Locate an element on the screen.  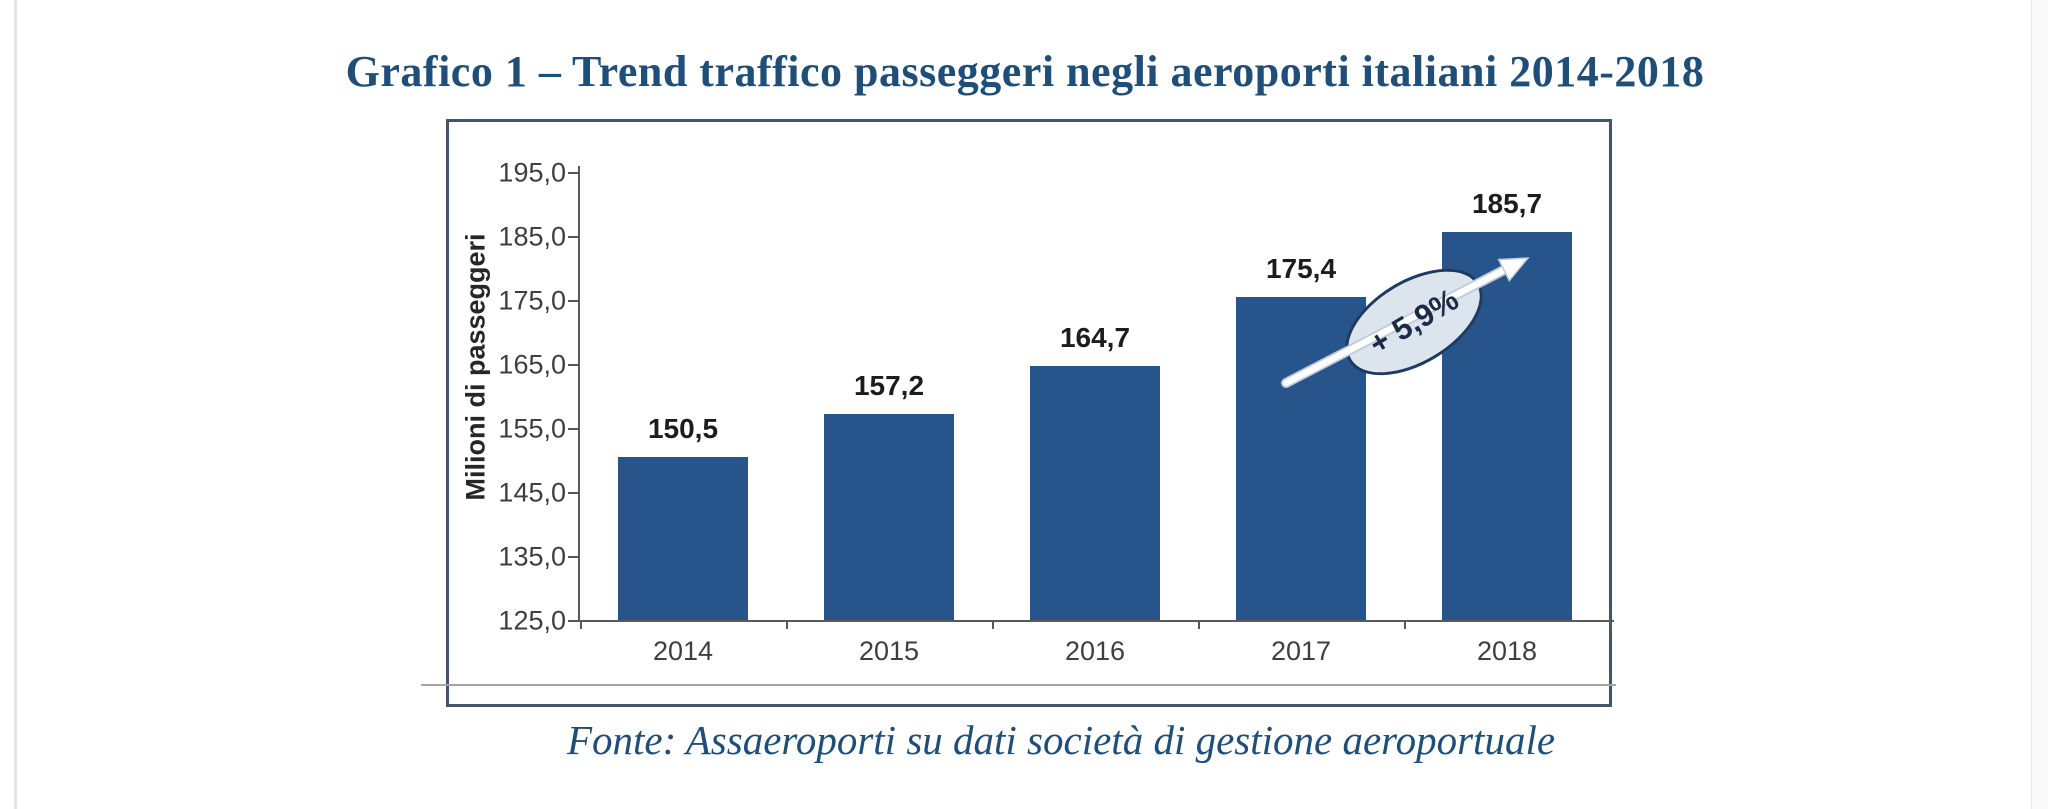
bar-2016 is located at coordinates (1095, 492).